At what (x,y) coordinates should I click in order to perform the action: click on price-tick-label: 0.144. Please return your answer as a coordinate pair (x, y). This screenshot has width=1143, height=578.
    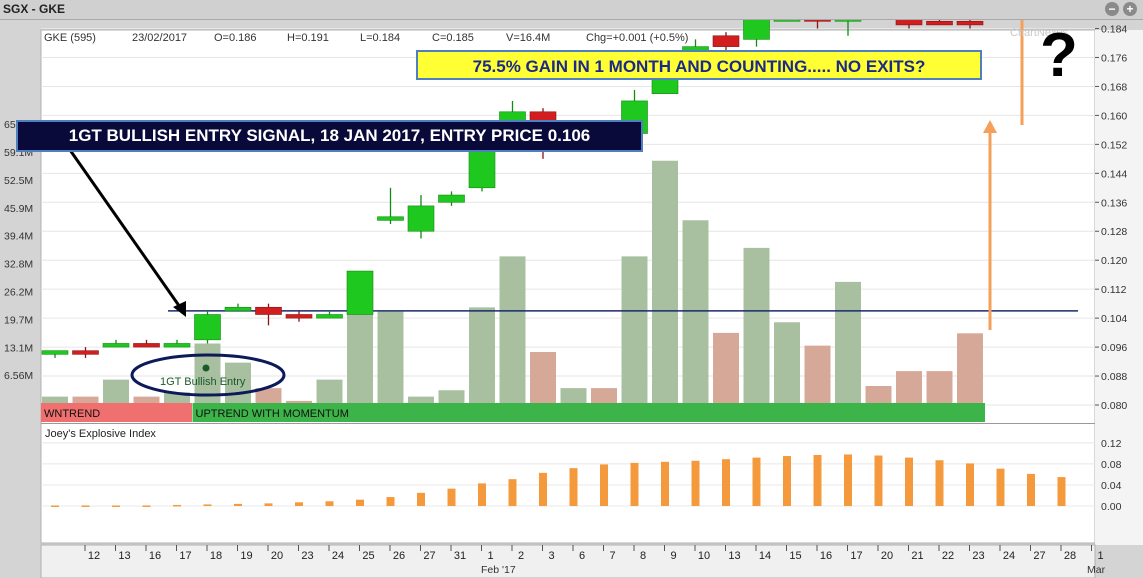
    Looking at the image, I should click on (1114, 174).